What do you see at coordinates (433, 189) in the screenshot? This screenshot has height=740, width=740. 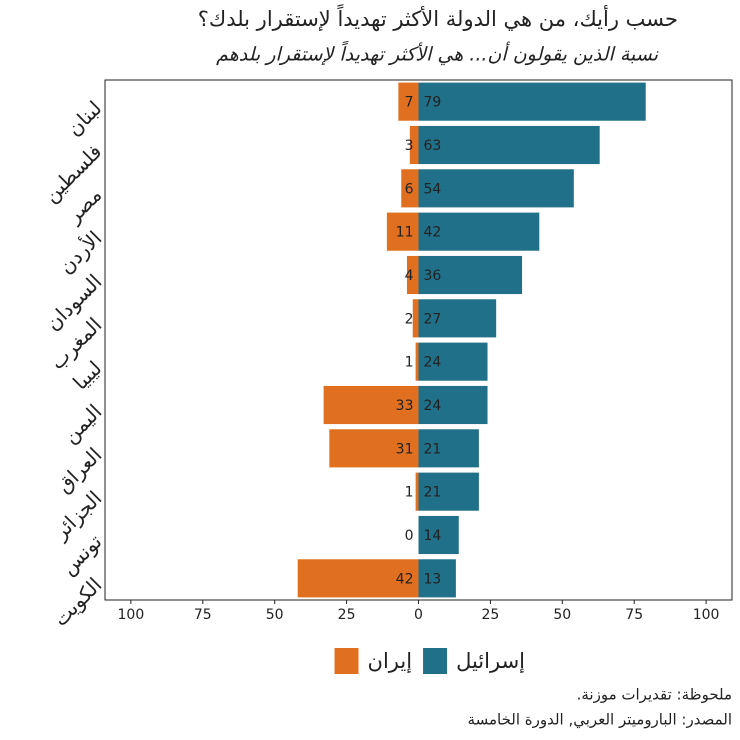 I see `value-label: 54` at bounding box center [433, 189].